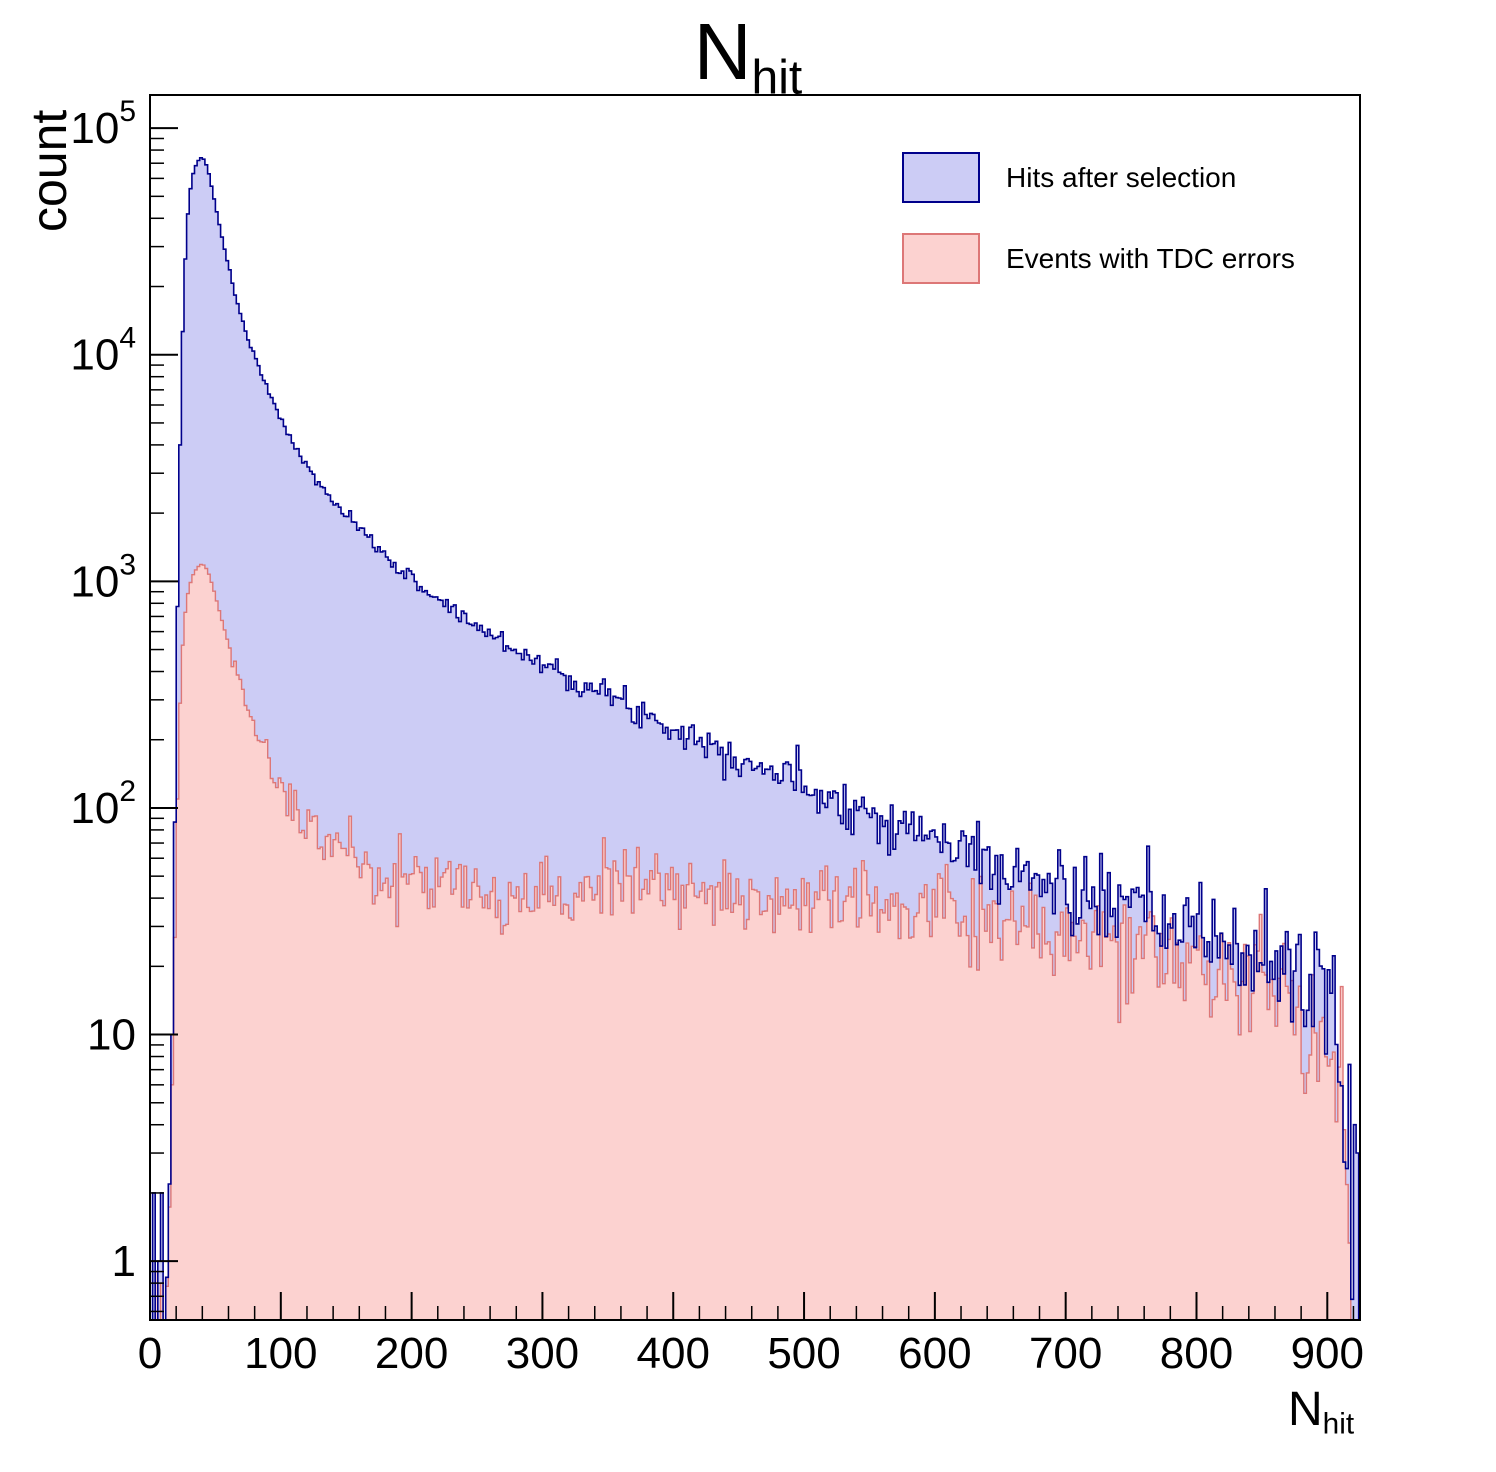  I want to click on chart-title-main: N, so click(722, 51).